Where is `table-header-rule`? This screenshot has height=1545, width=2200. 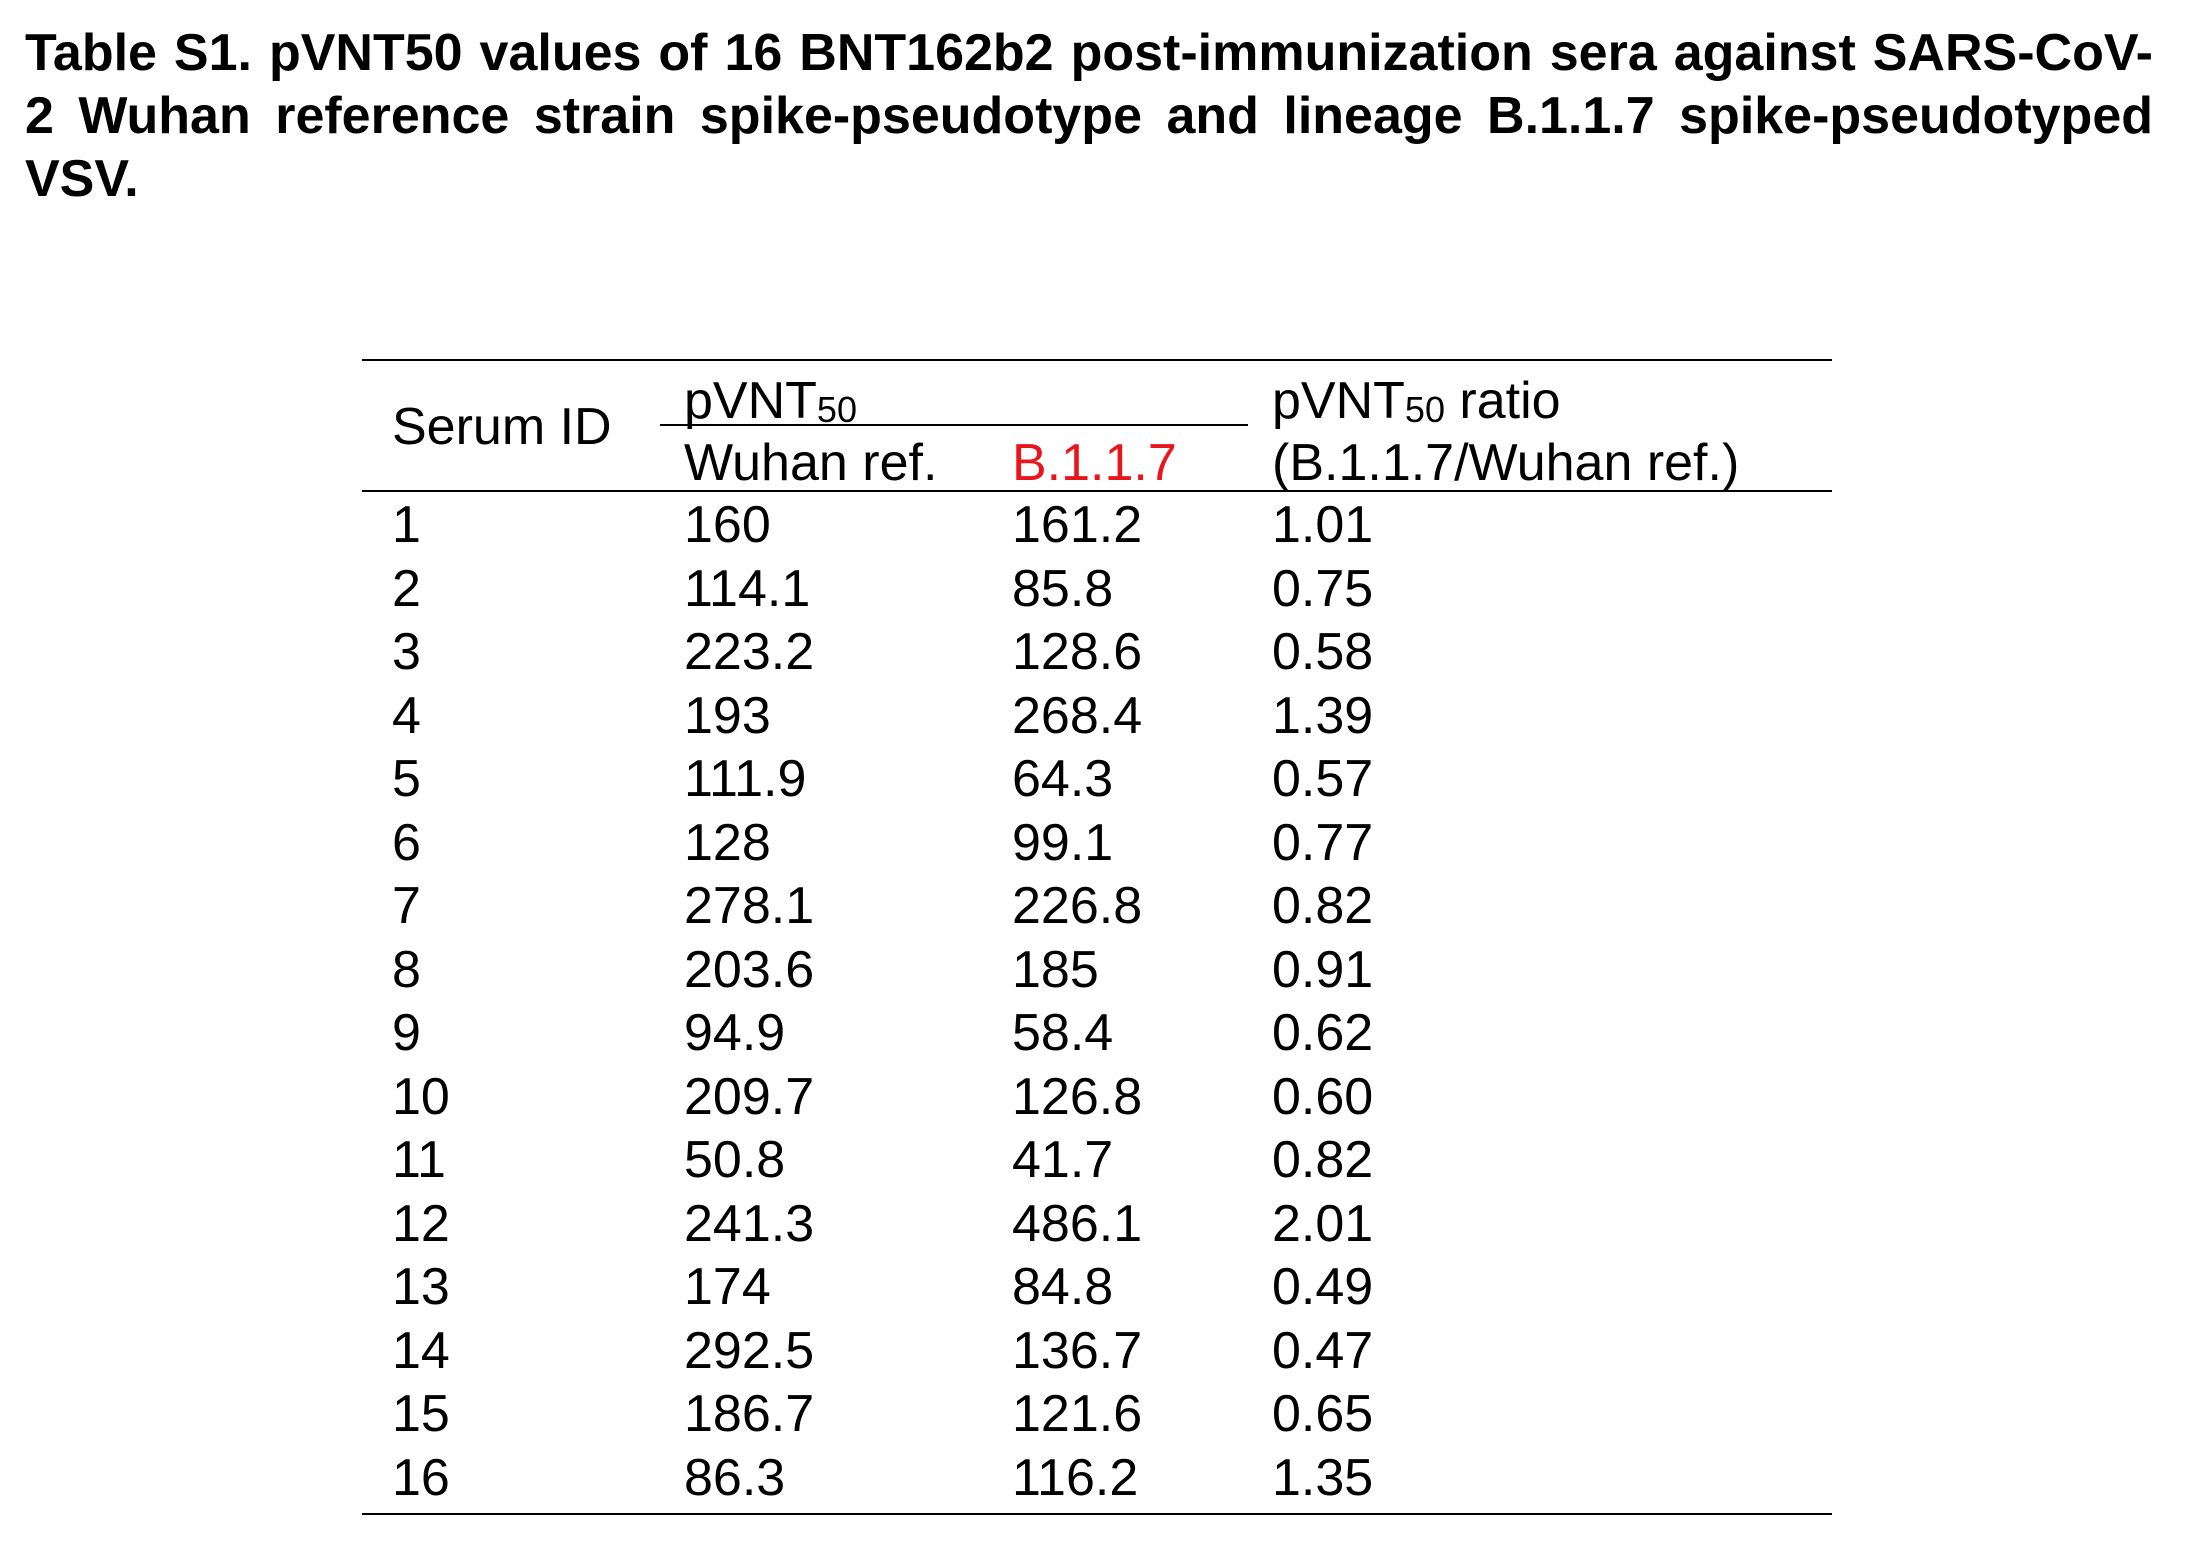 table-header-rule is located at coordinates (1097, 491).